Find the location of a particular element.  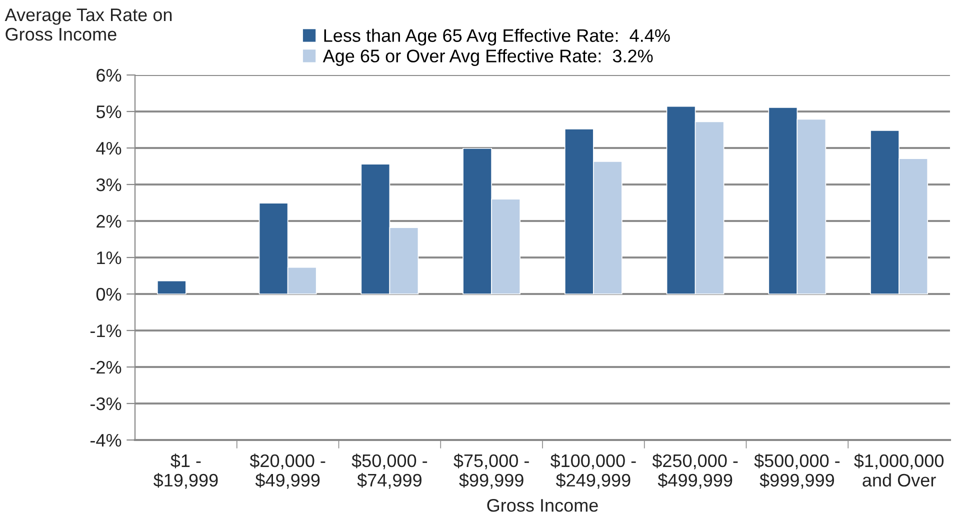

y-axis-title: Average Tax Rate on Gross Income is located at coordinates (88, 24).